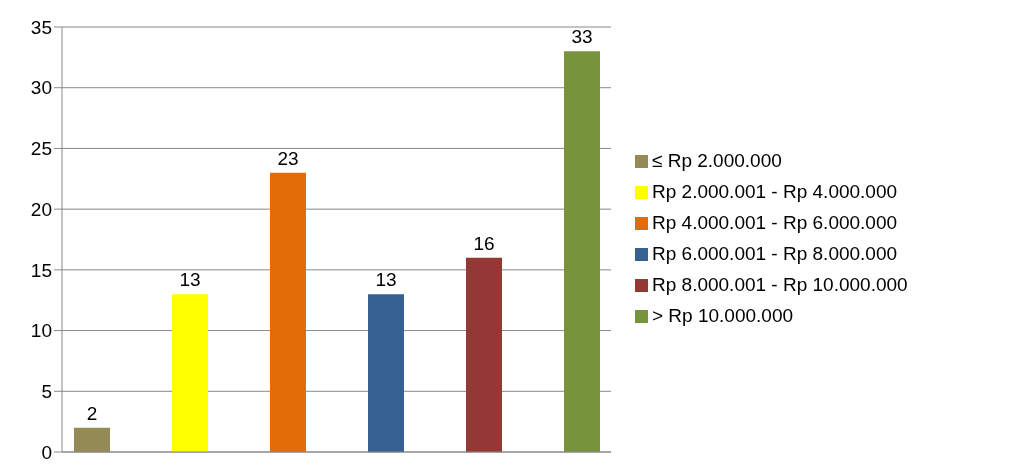 Image resolution: width=1033 pixels, height=468 pixels. I want to click on y-tick-label: 35, so click(41, 27).